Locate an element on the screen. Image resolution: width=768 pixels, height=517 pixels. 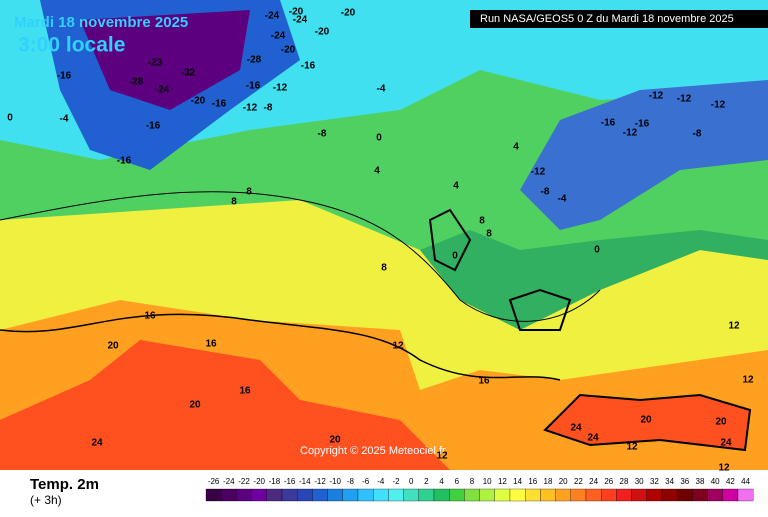
mild-zone is located at coordinates (594, 280).